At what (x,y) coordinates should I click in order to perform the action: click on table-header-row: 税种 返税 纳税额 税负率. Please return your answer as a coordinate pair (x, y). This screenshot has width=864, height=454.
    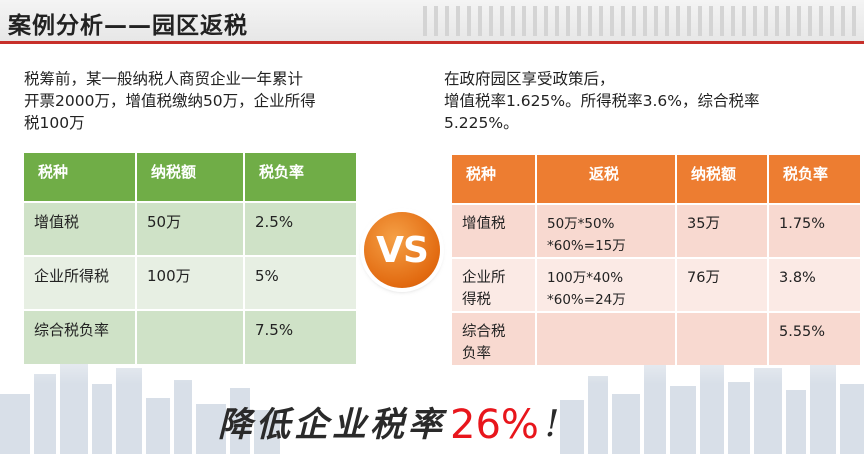
    Looking at the image, I should click on (656, 179).